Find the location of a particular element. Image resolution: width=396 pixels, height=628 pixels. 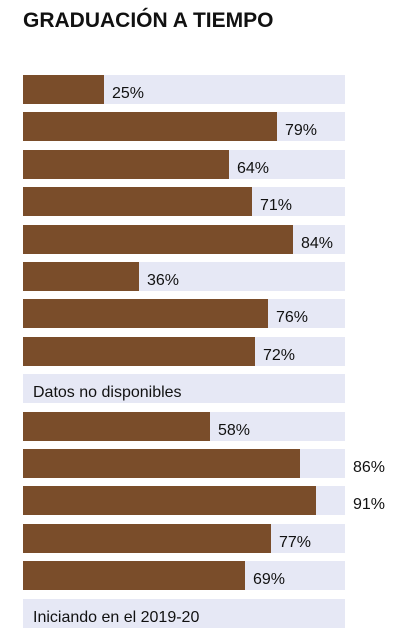

bar-value-label: 77% is located at coordinates (295, 542).